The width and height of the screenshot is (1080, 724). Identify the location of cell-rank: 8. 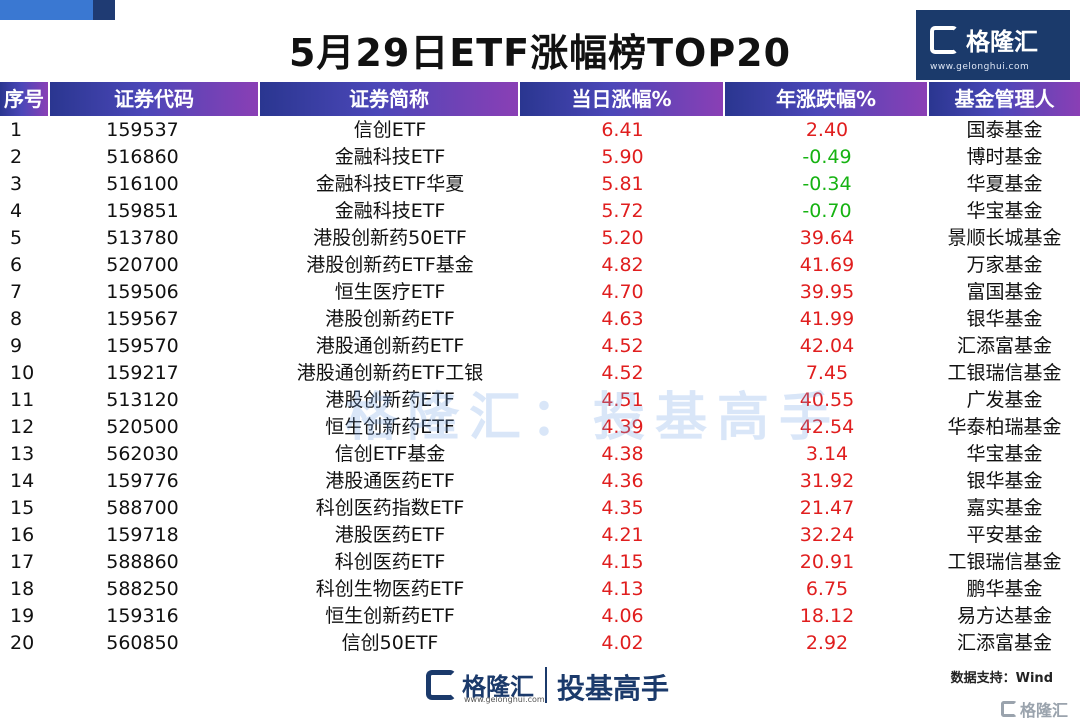
(16, 319).